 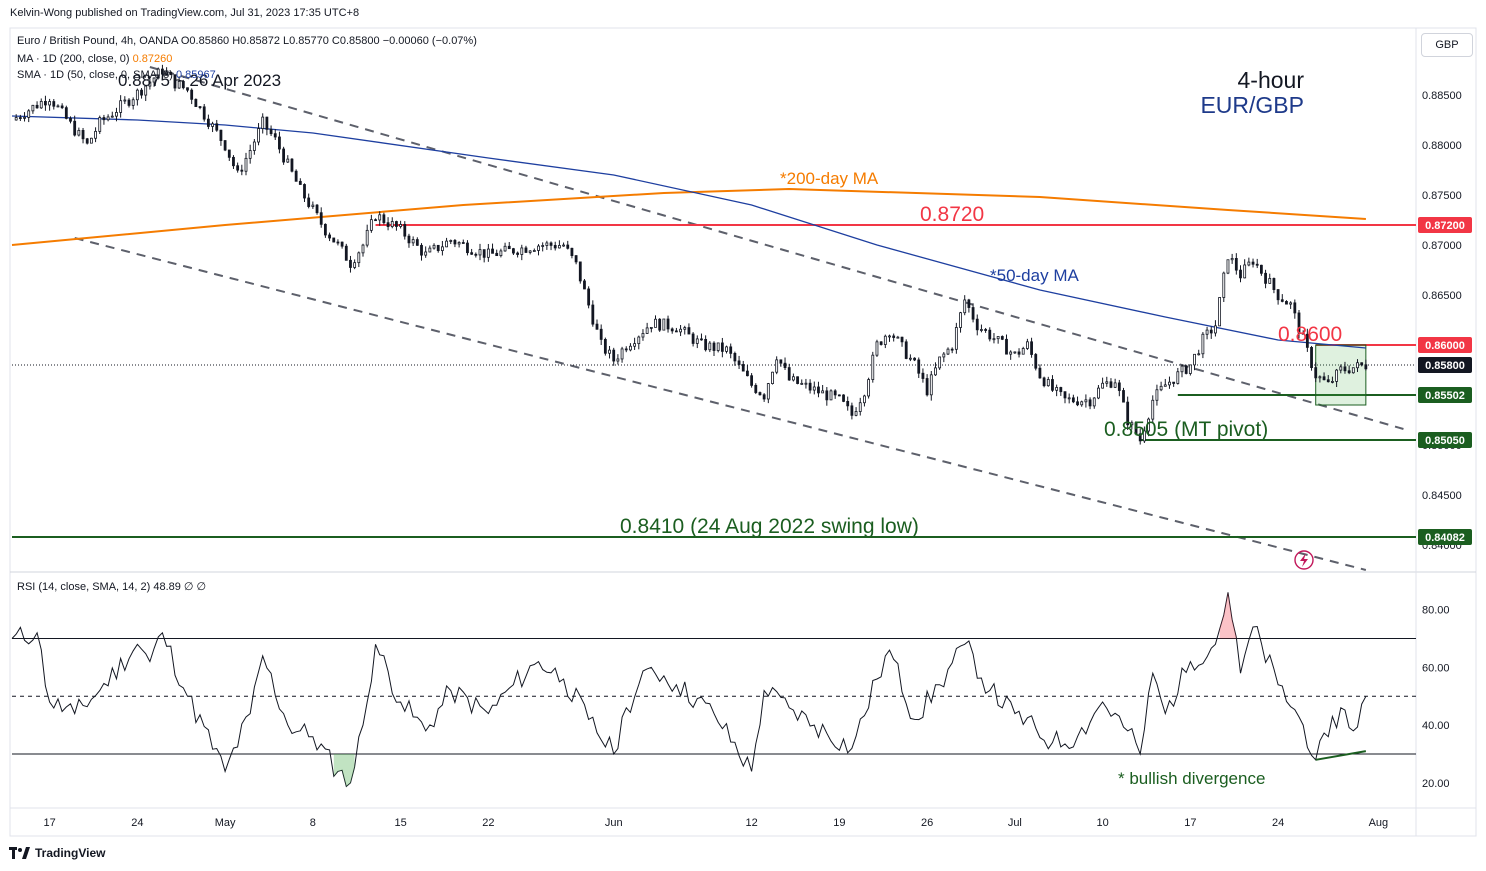 What do you see at coordinates (313, 823) in the screenshot?
I see `time-tick-label: 8` at bounding box center [313, 823].